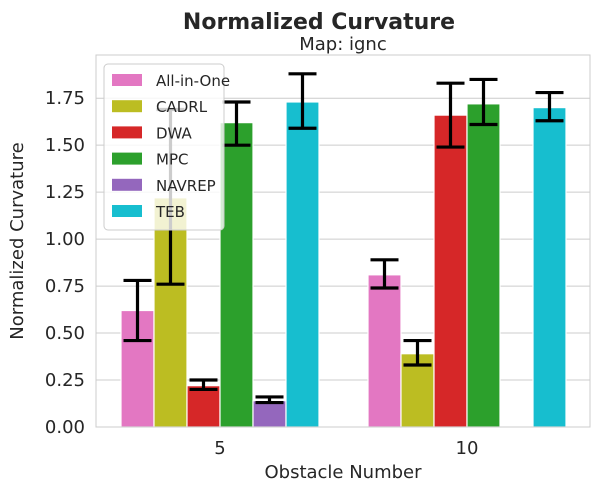 The height and width of the screenshot is (492, 601). I want to click on y-tick-label: 0.50, so click(65, 333).